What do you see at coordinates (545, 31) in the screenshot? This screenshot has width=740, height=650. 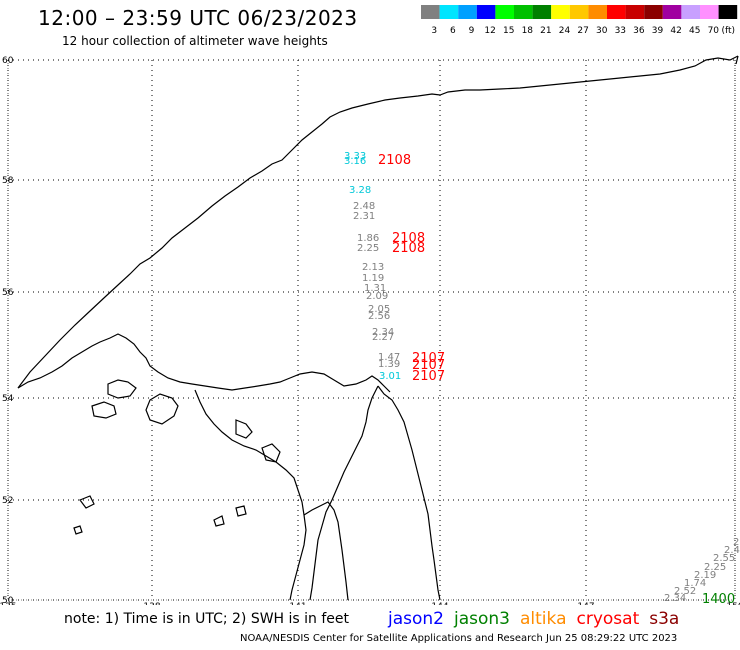 I see `color-bin-label: 21` at bounding box center [545, 31].